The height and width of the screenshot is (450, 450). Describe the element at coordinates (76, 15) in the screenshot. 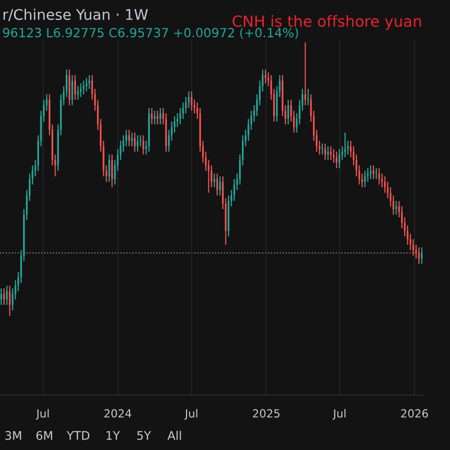

I see `chart-title: r/Chinese Yuan · 1W` at that location.